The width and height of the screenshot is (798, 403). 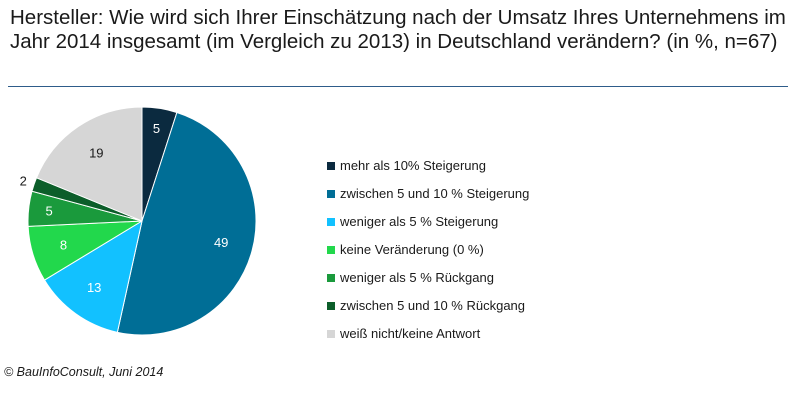 I want to click on slice-value-label: 49, so click(x=221, y=242).